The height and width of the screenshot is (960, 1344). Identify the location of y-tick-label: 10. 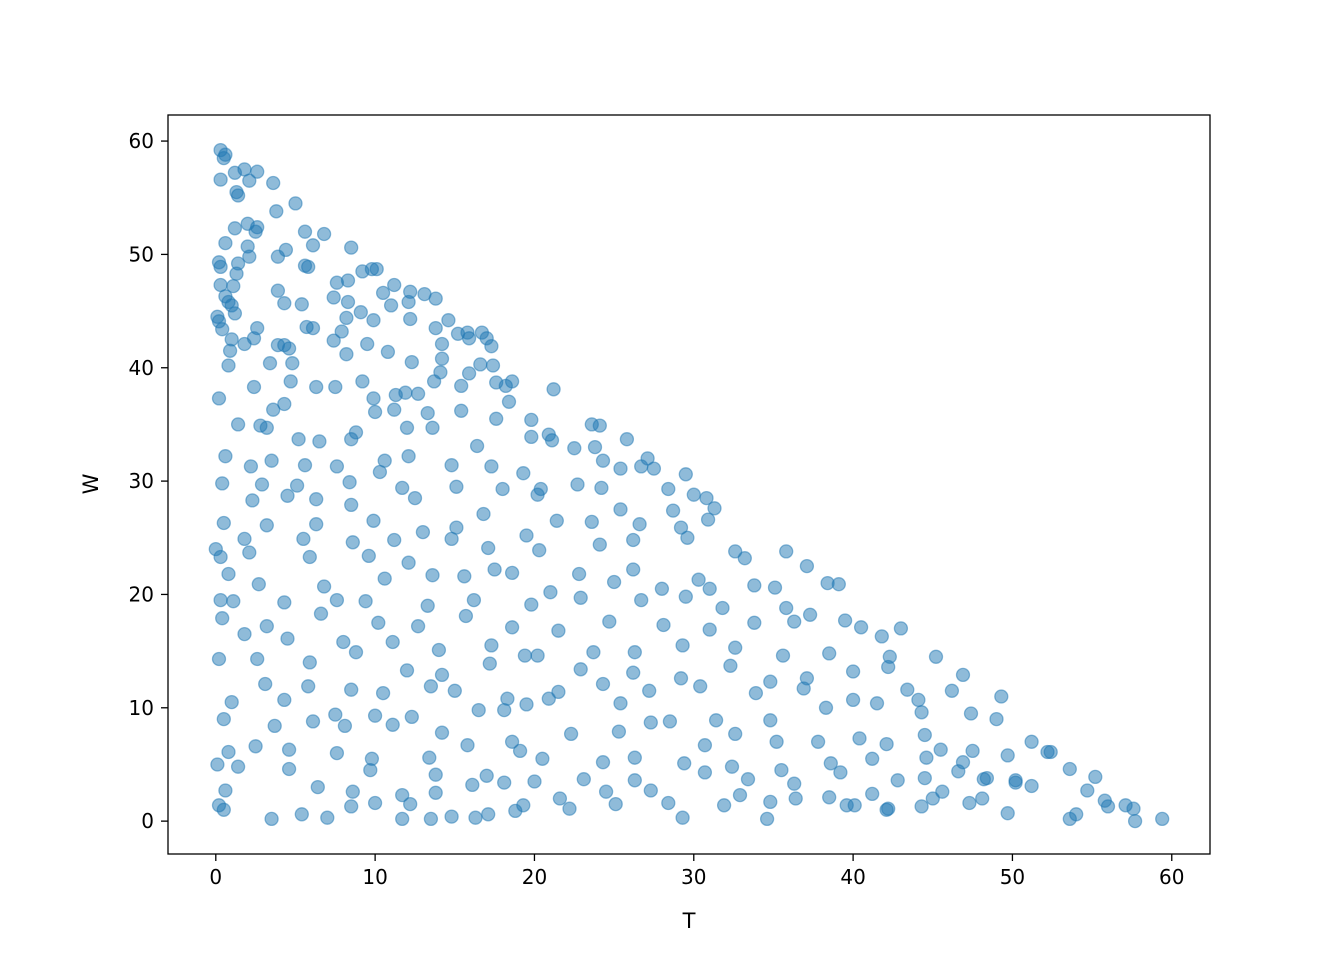
(141, 708).